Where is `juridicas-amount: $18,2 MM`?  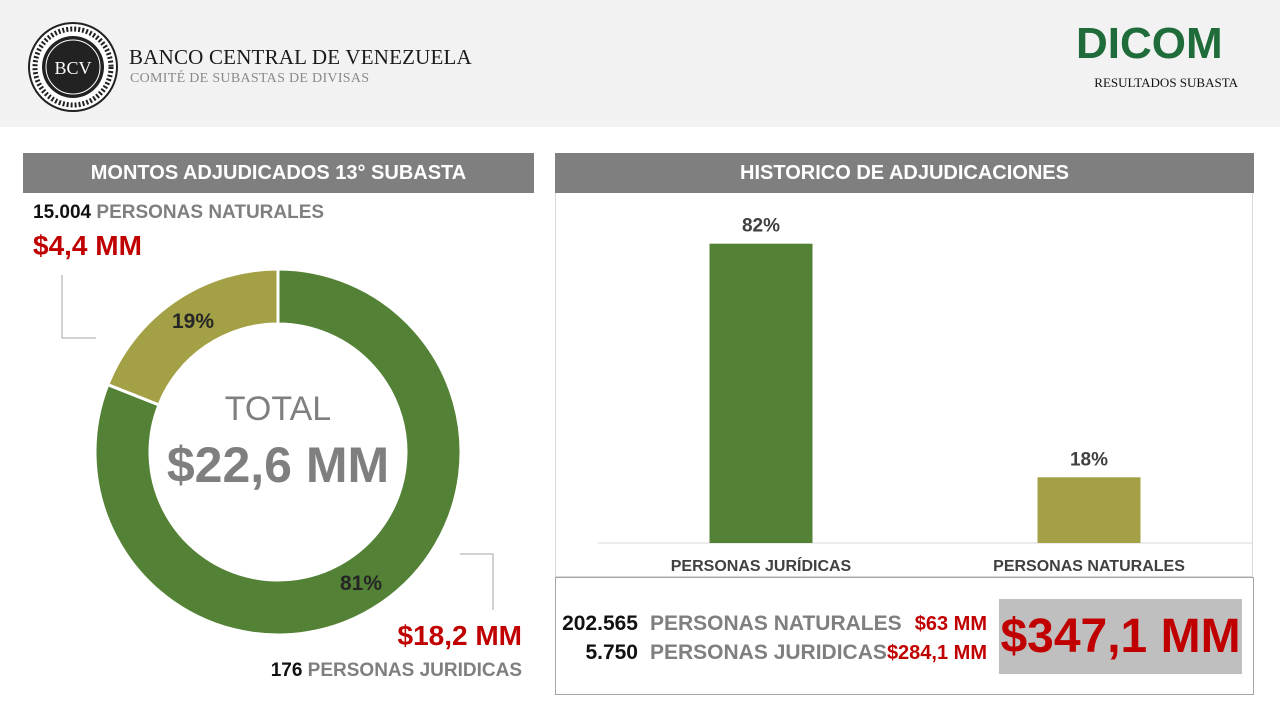
juridicas-amount: $18,2 MM is located at coordinates (460, 635).